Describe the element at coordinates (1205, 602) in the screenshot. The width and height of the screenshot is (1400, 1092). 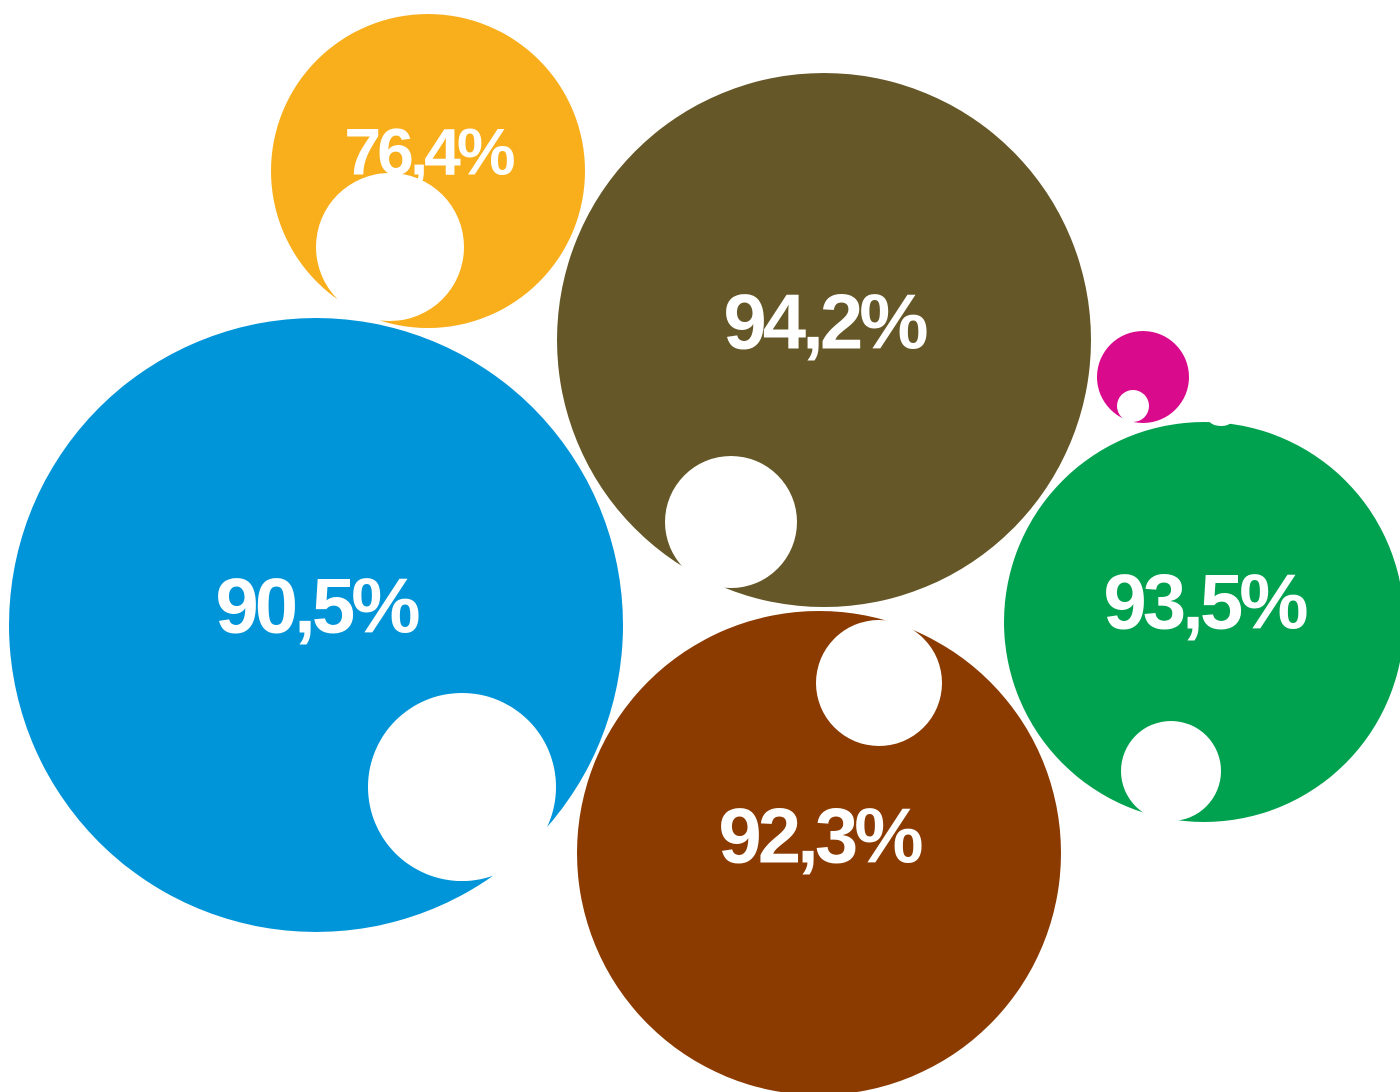
I see `bubble-4-label: 93,5%` at that location.